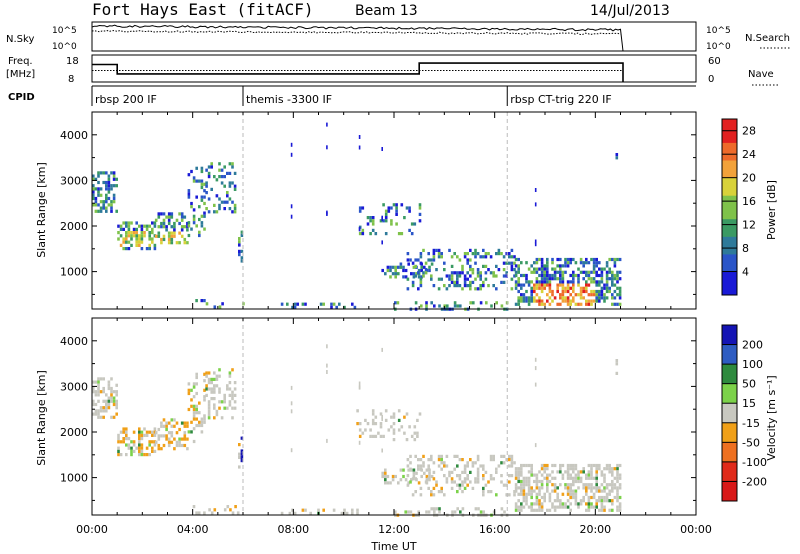 The height and width of the screenshot is (554, 800). What do you see at coordinates (729, 393) in the screenshot?
I see `velocity-colorbar-swatch` at bounding box center [729, 393].